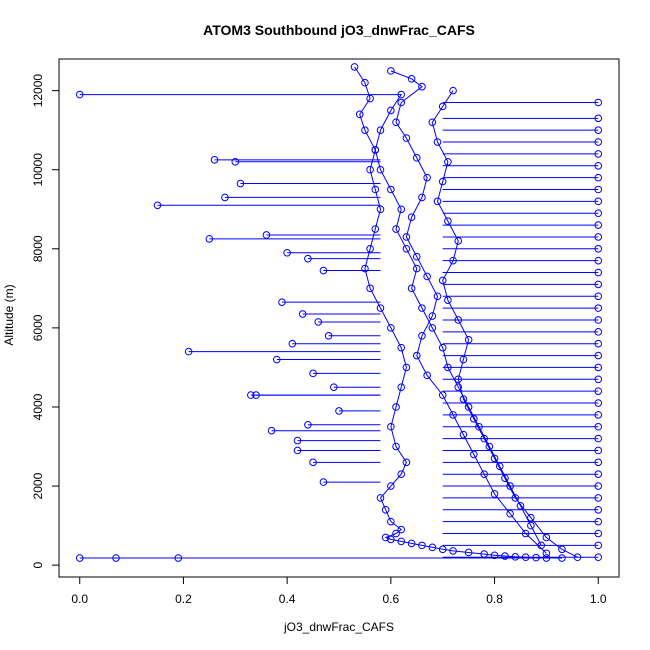  What do you see at coordinates (38, 91) in the screenshot?
I see `y-tick-label: 12000` at bounding box center [38, 91].